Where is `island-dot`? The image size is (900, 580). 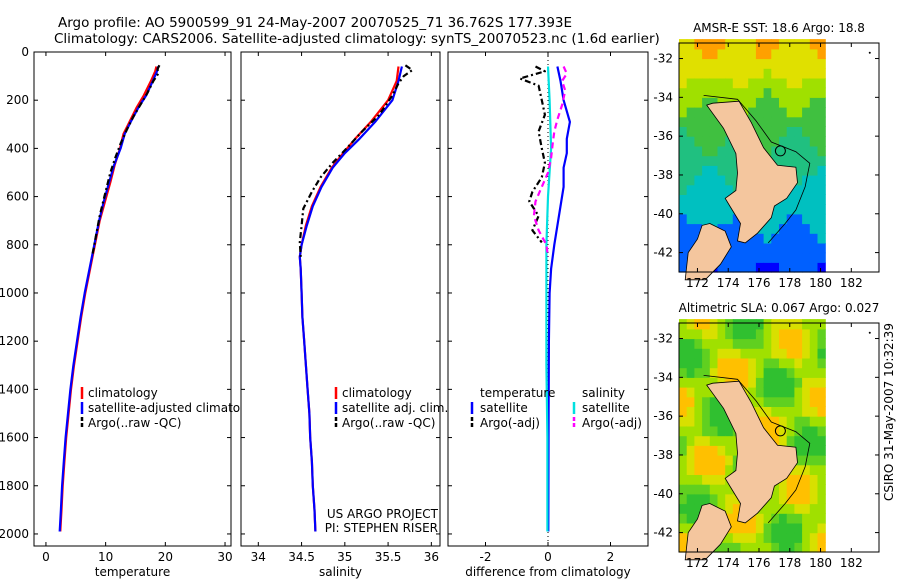
island-dot is located at coordinates (869, 52).